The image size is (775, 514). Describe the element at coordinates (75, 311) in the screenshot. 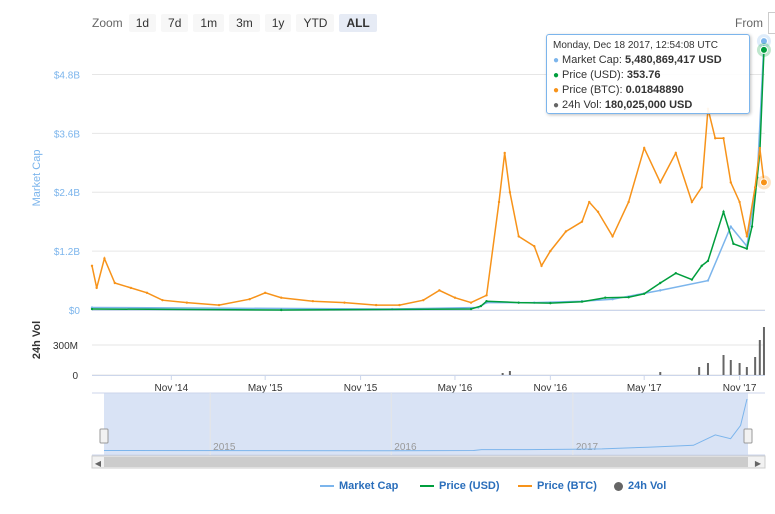

I see `y-tick-label: $0` at that location.